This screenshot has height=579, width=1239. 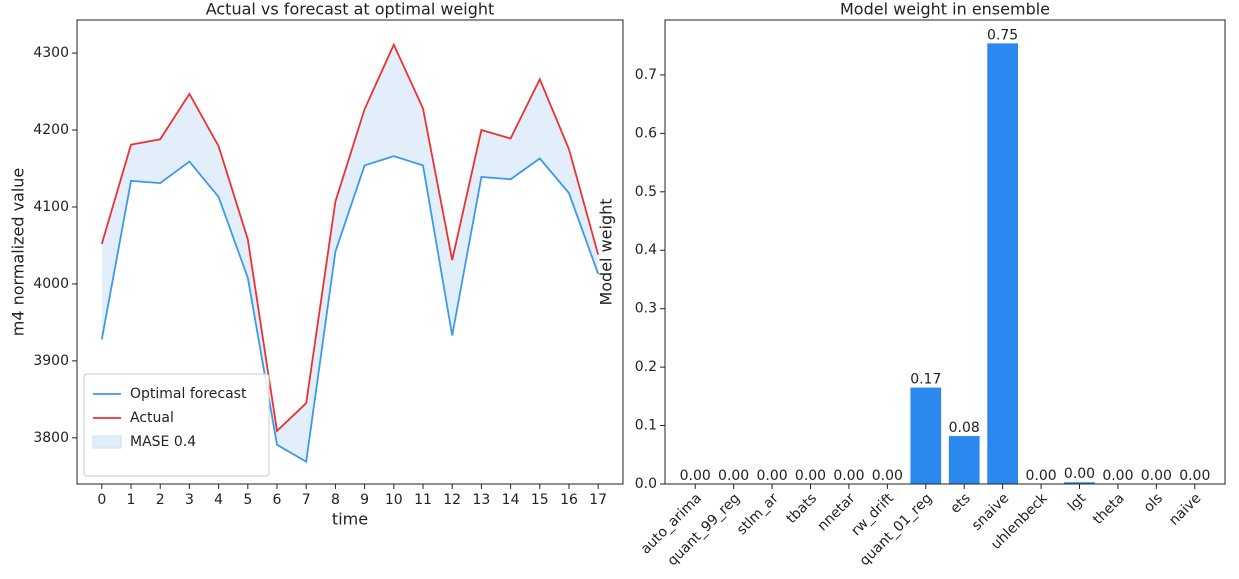 What do you see at coordinates (152, 418) in the screenshot?
I see `legend-label: Actual` at bounding box center [152, 418].